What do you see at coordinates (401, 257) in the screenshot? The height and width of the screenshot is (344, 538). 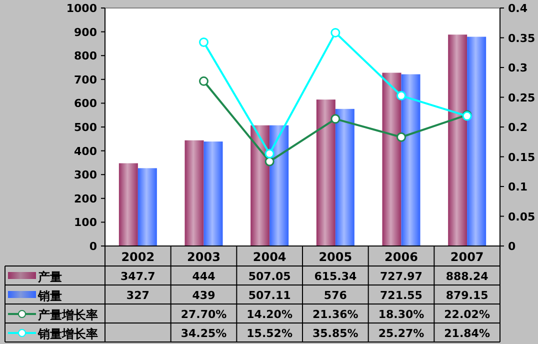 I see `x-tick-label: 2006` at bounding box center [401, 257].